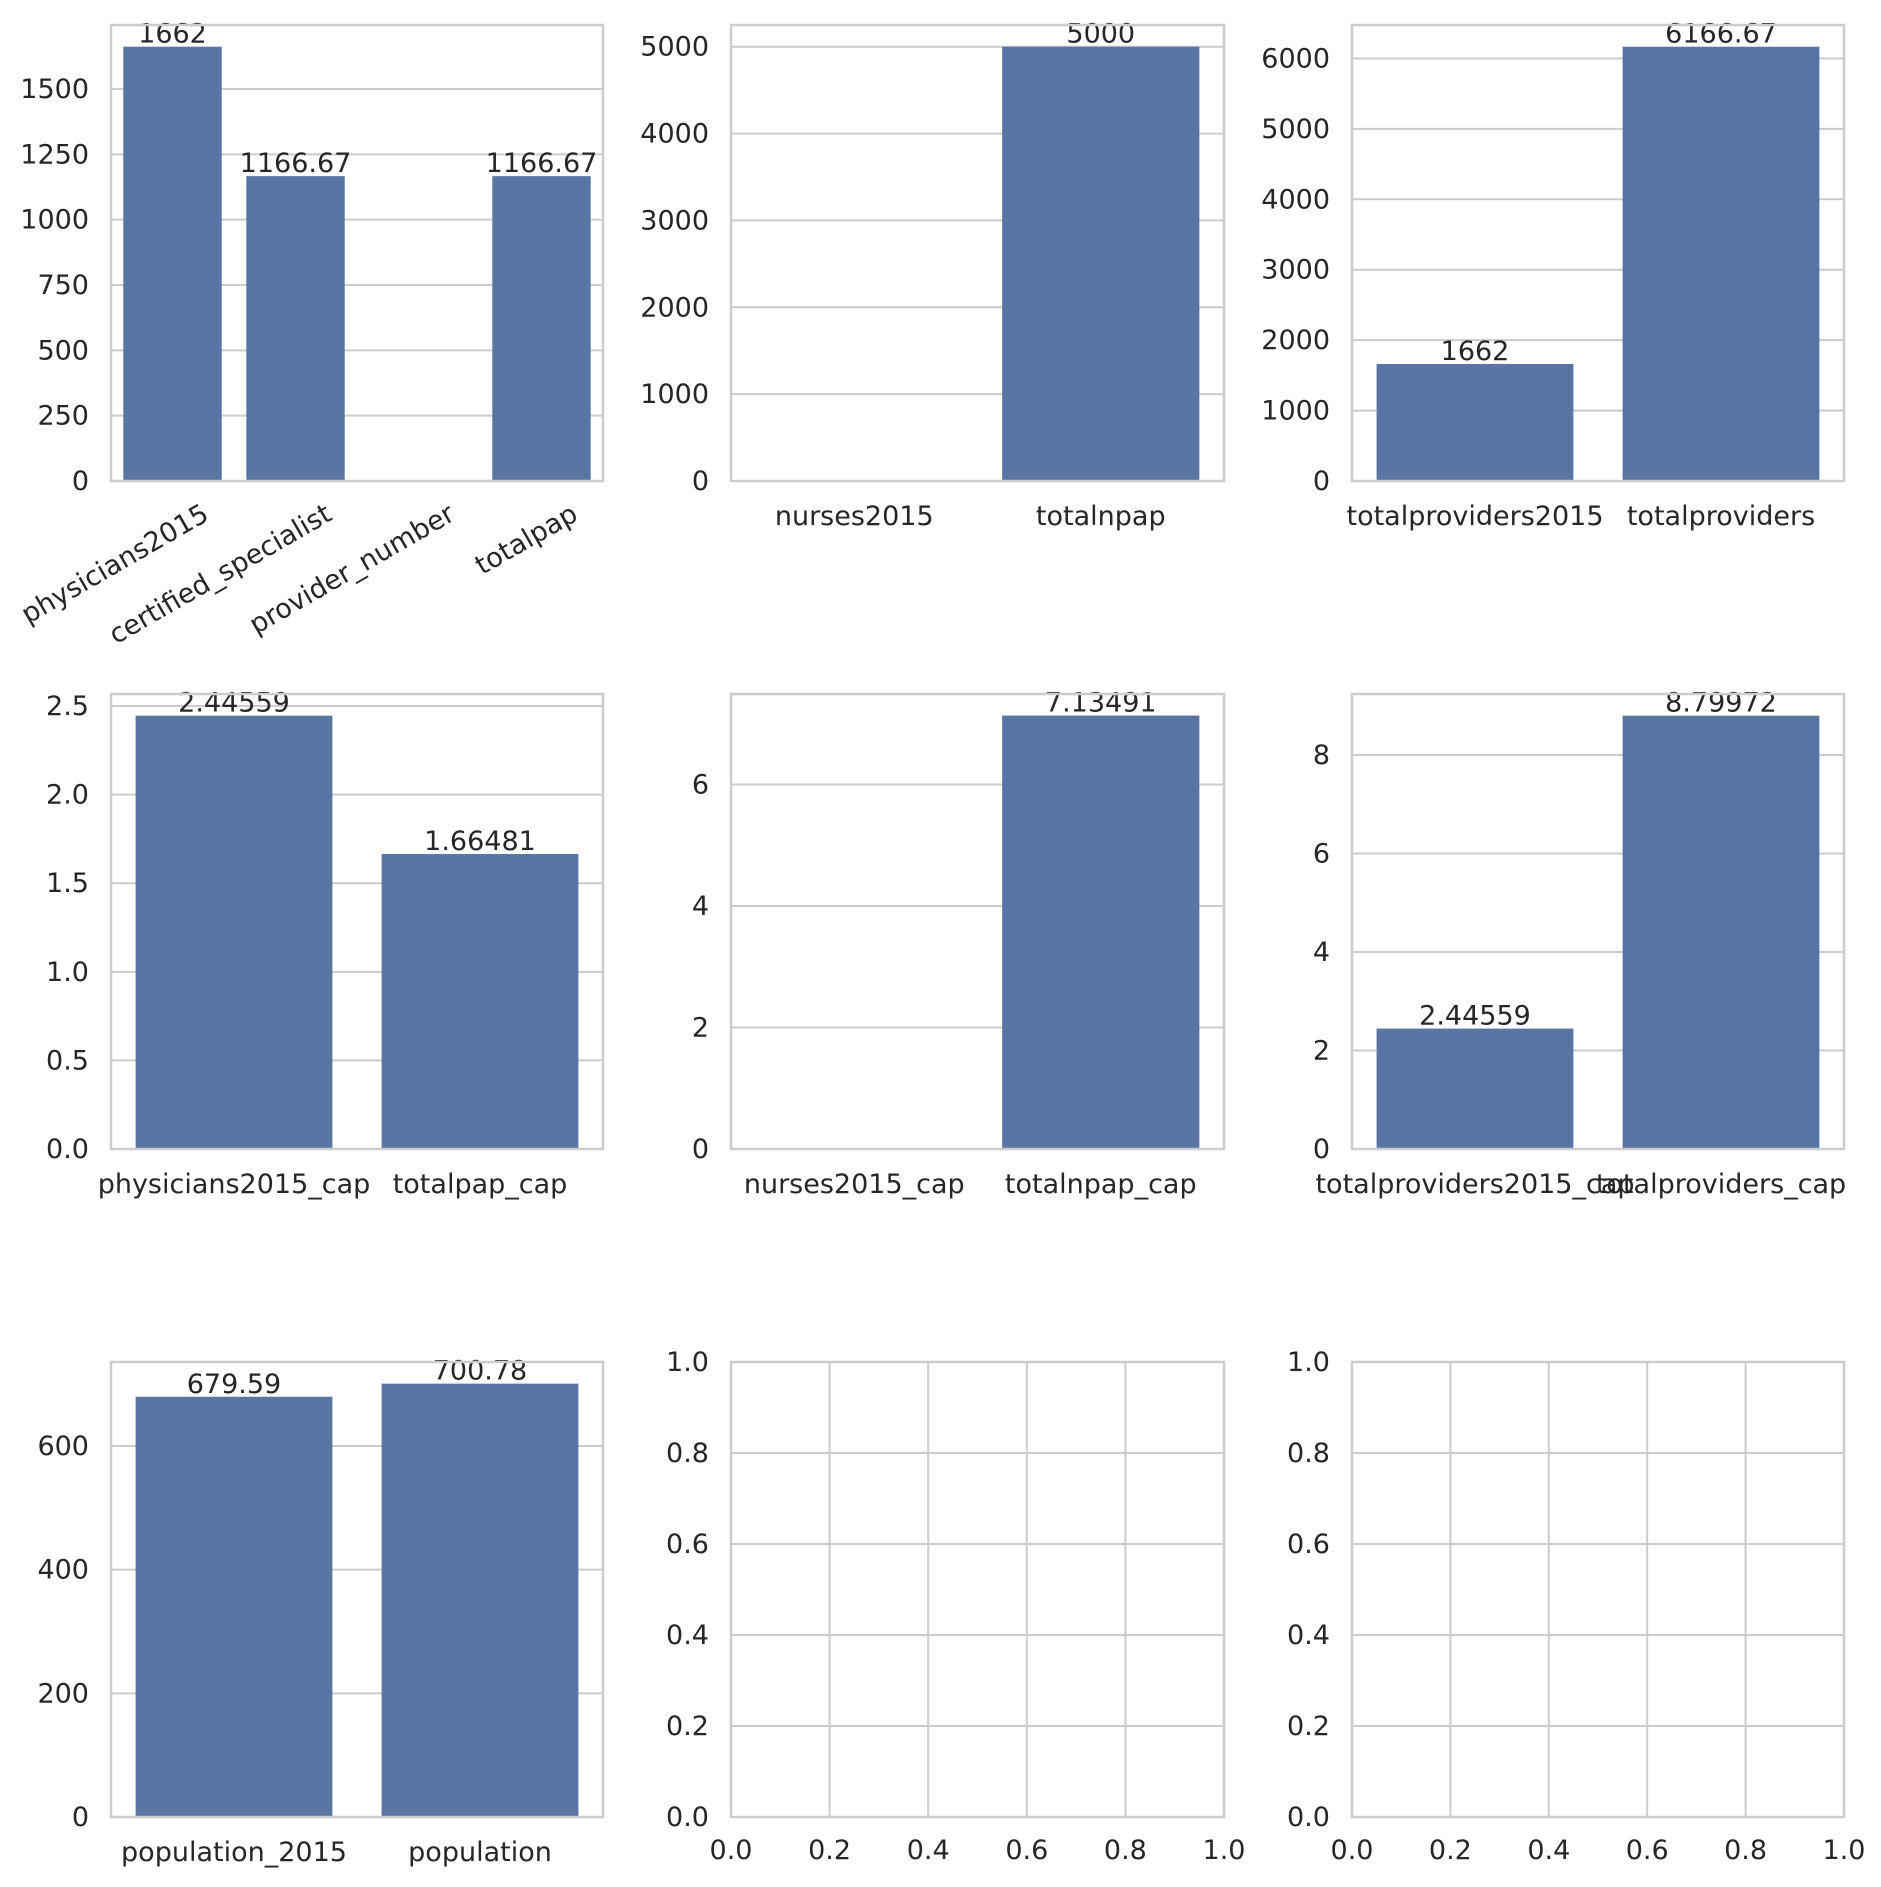 The width and height of the screenshot is (1881, 1887). What do you see at coordinates (1295, 58) in the screenshot?
I see `y-tick-label: 6000` at bounding box center [1295, 58].